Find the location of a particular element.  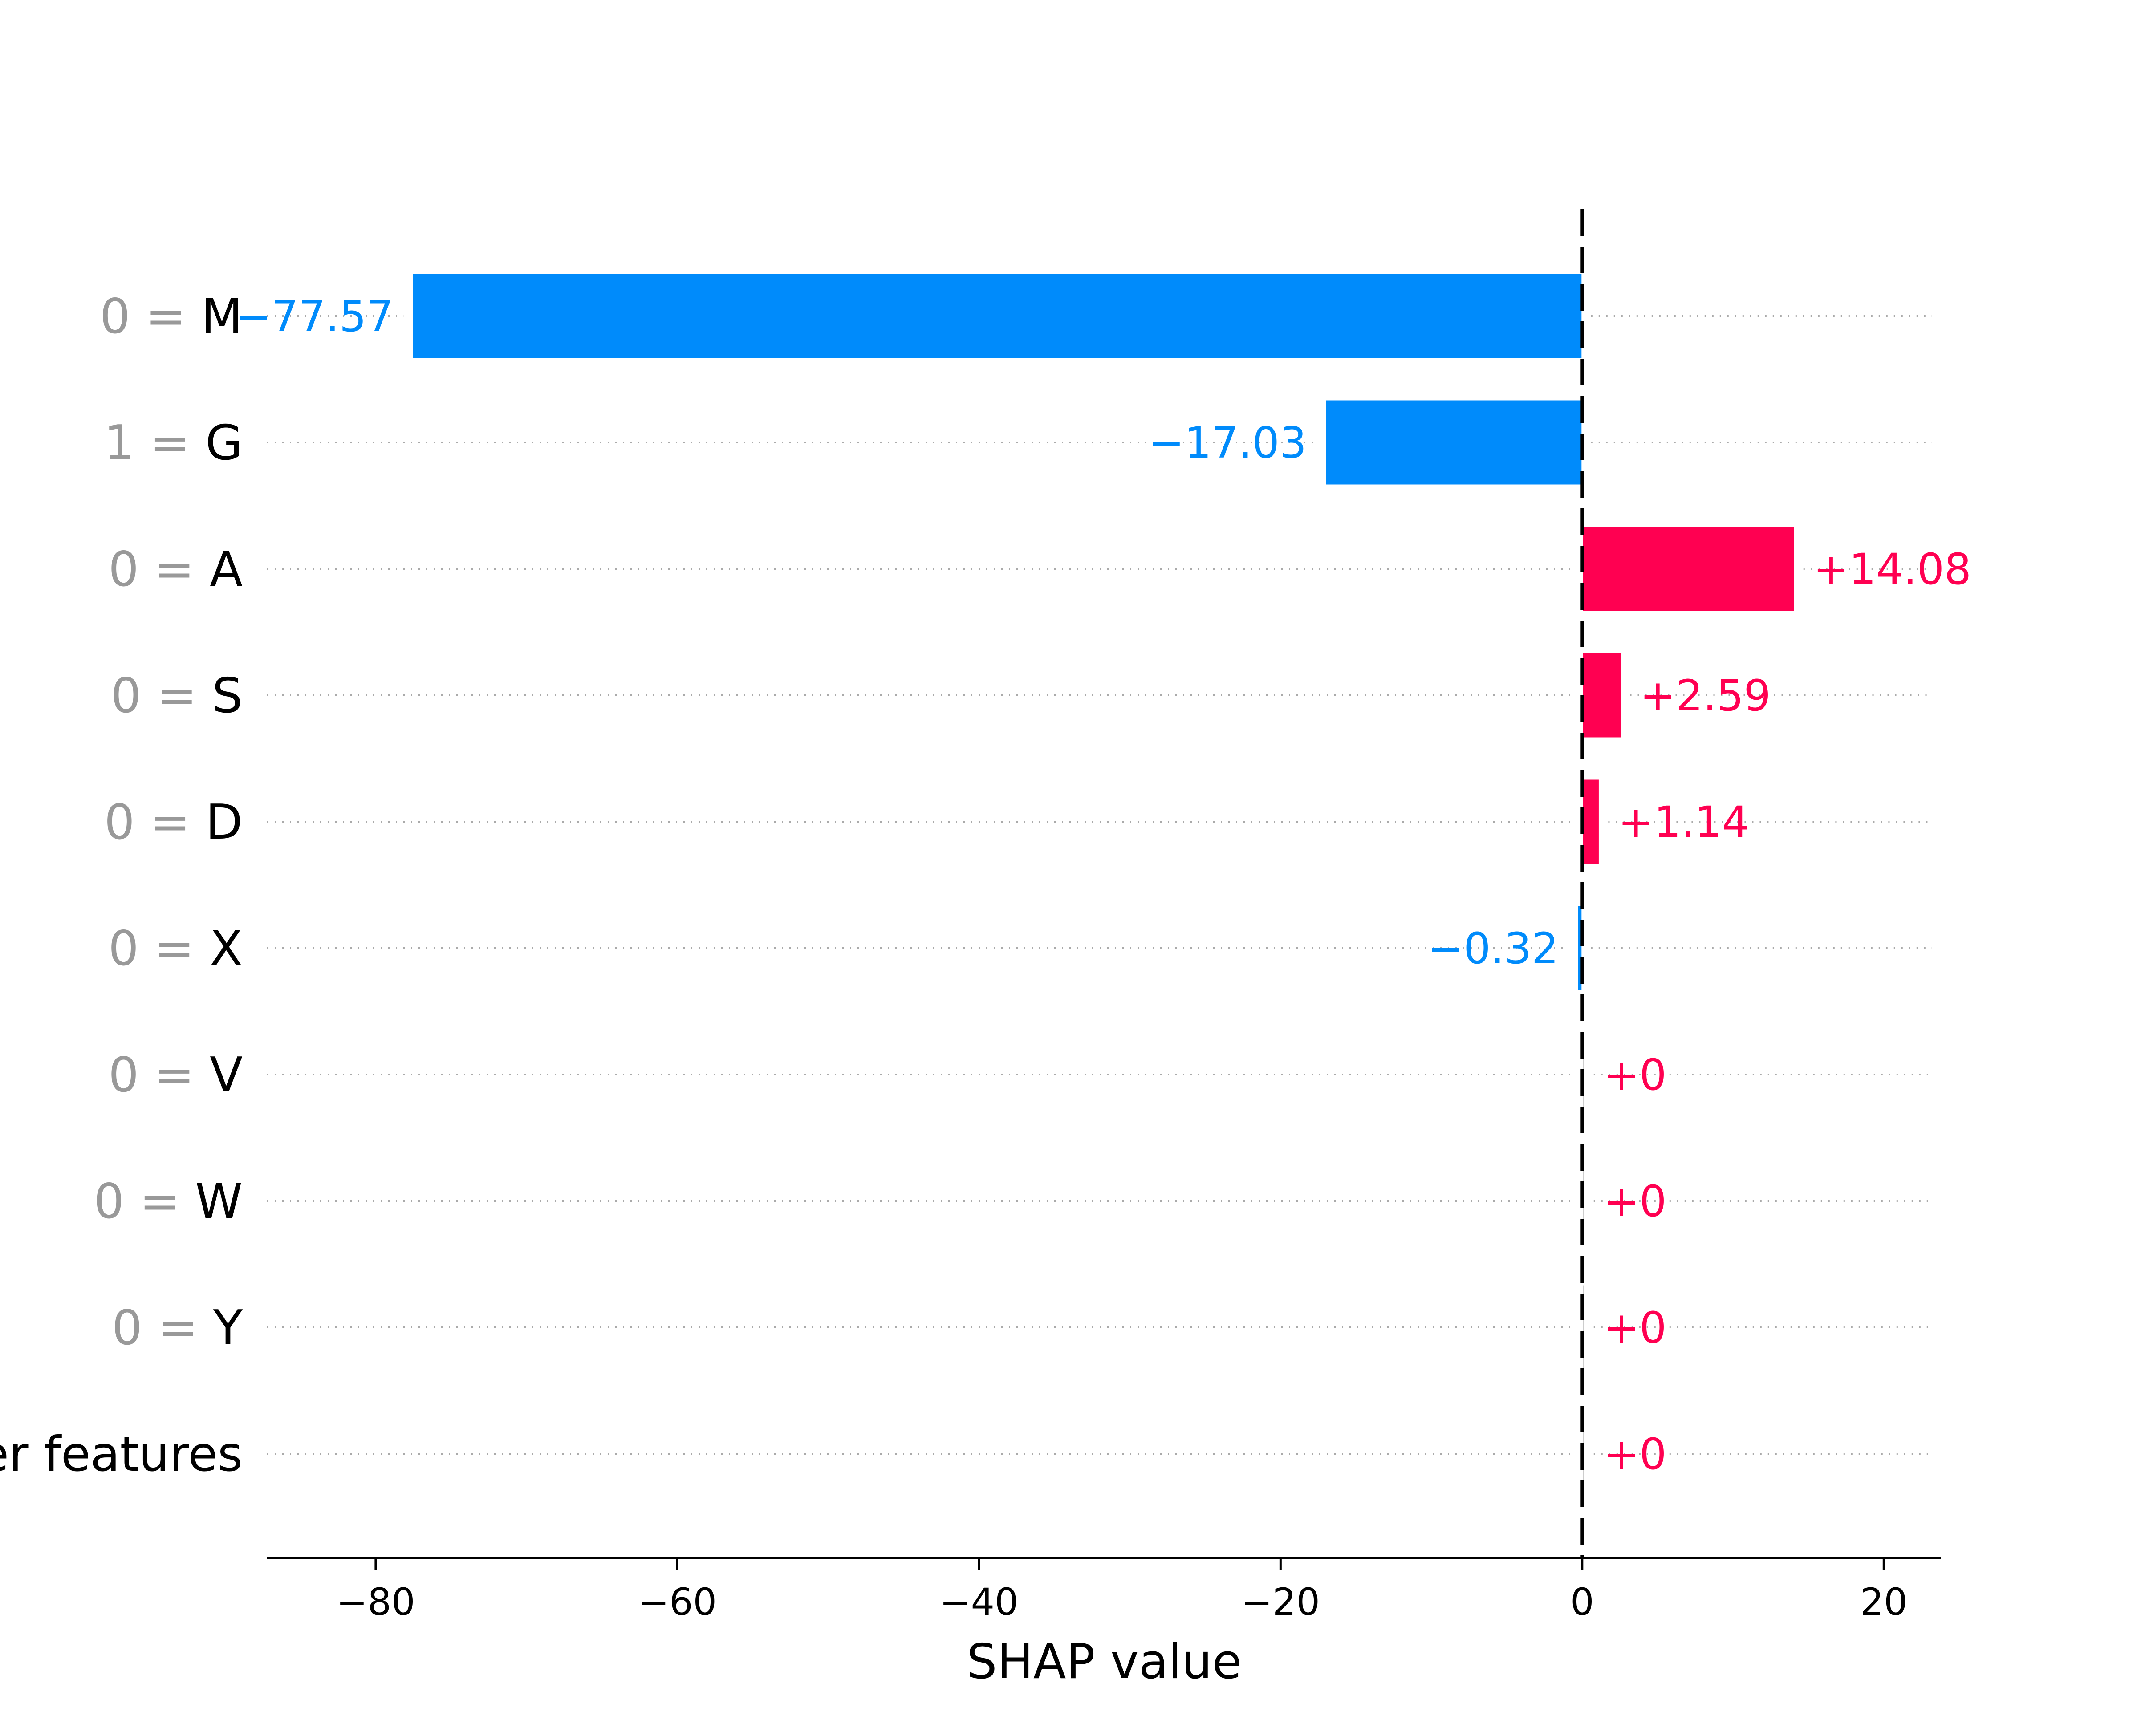

feature-name: M is located at coordinates (222, 317).